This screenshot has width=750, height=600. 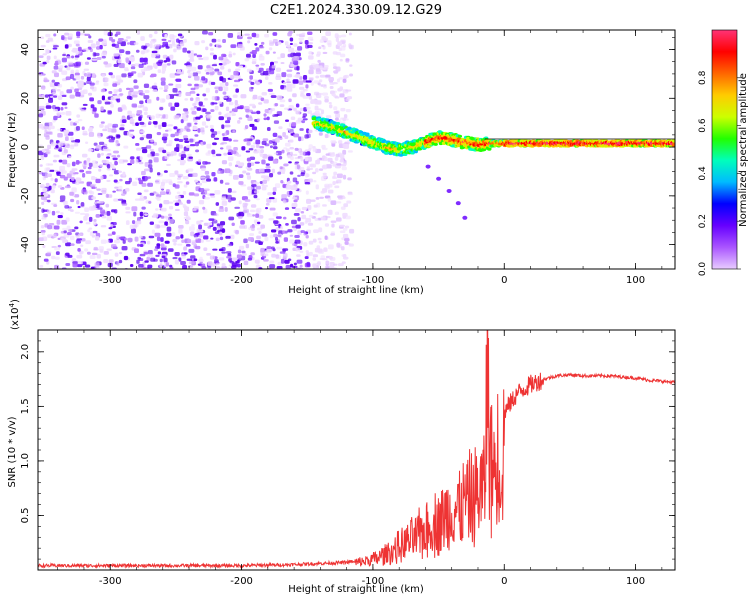 What do you see at coordinates (703, 269) in the screenshot?
I see `colorbar-tick-label: 0.0` at bounding box center [703, 269].